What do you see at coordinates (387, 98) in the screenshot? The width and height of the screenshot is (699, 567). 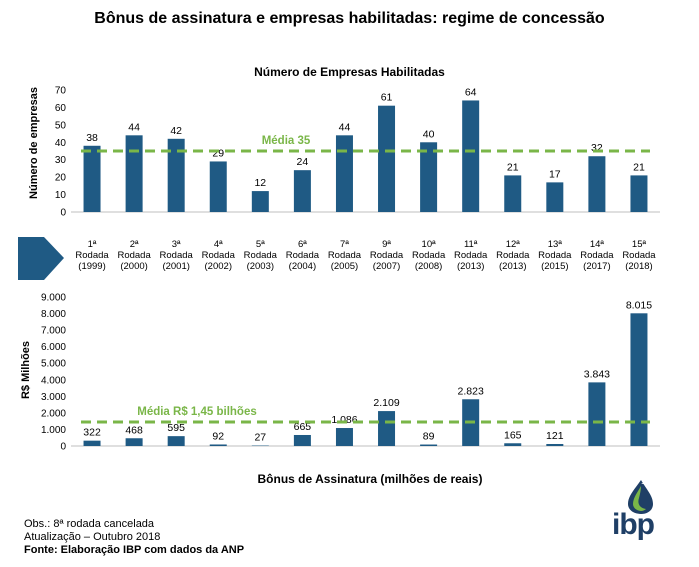 I see `bar-value-label: 61` at bounding box center [387, 98].